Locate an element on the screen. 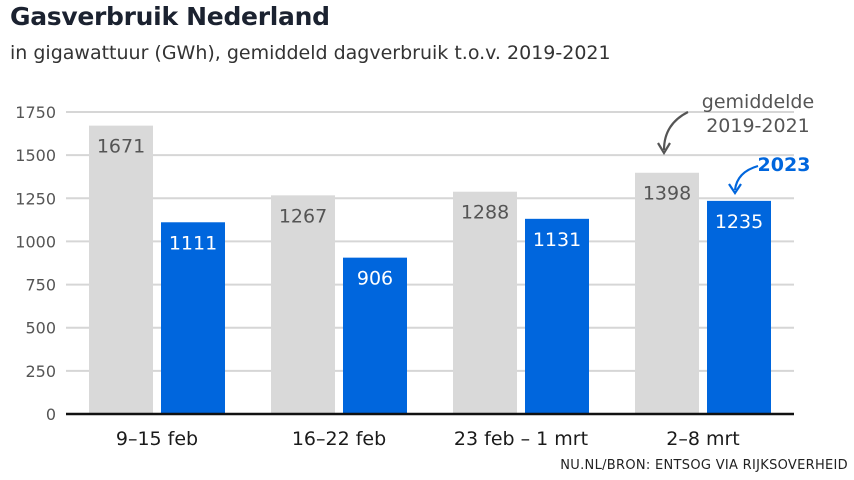 Image resolution: width=854 pixels, height=480 pixels. data-label: 1398 is located at coordinates (667, 194).